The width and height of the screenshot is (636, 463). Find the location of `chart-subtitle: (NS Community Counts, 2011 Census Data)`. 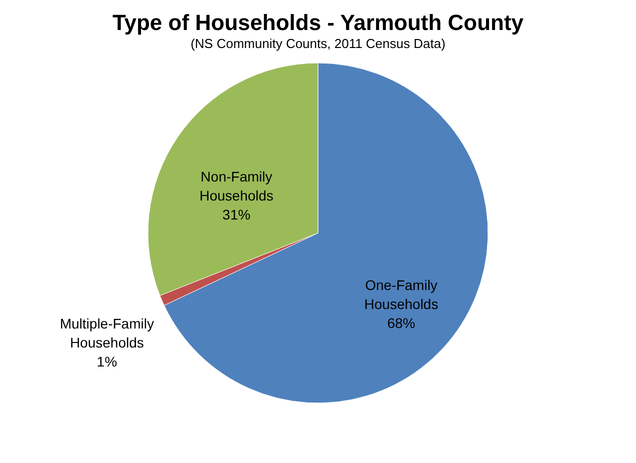

chart-subtitle: (NS Community Counts, 2011 Census Data) is located at coordinates (318, 43).